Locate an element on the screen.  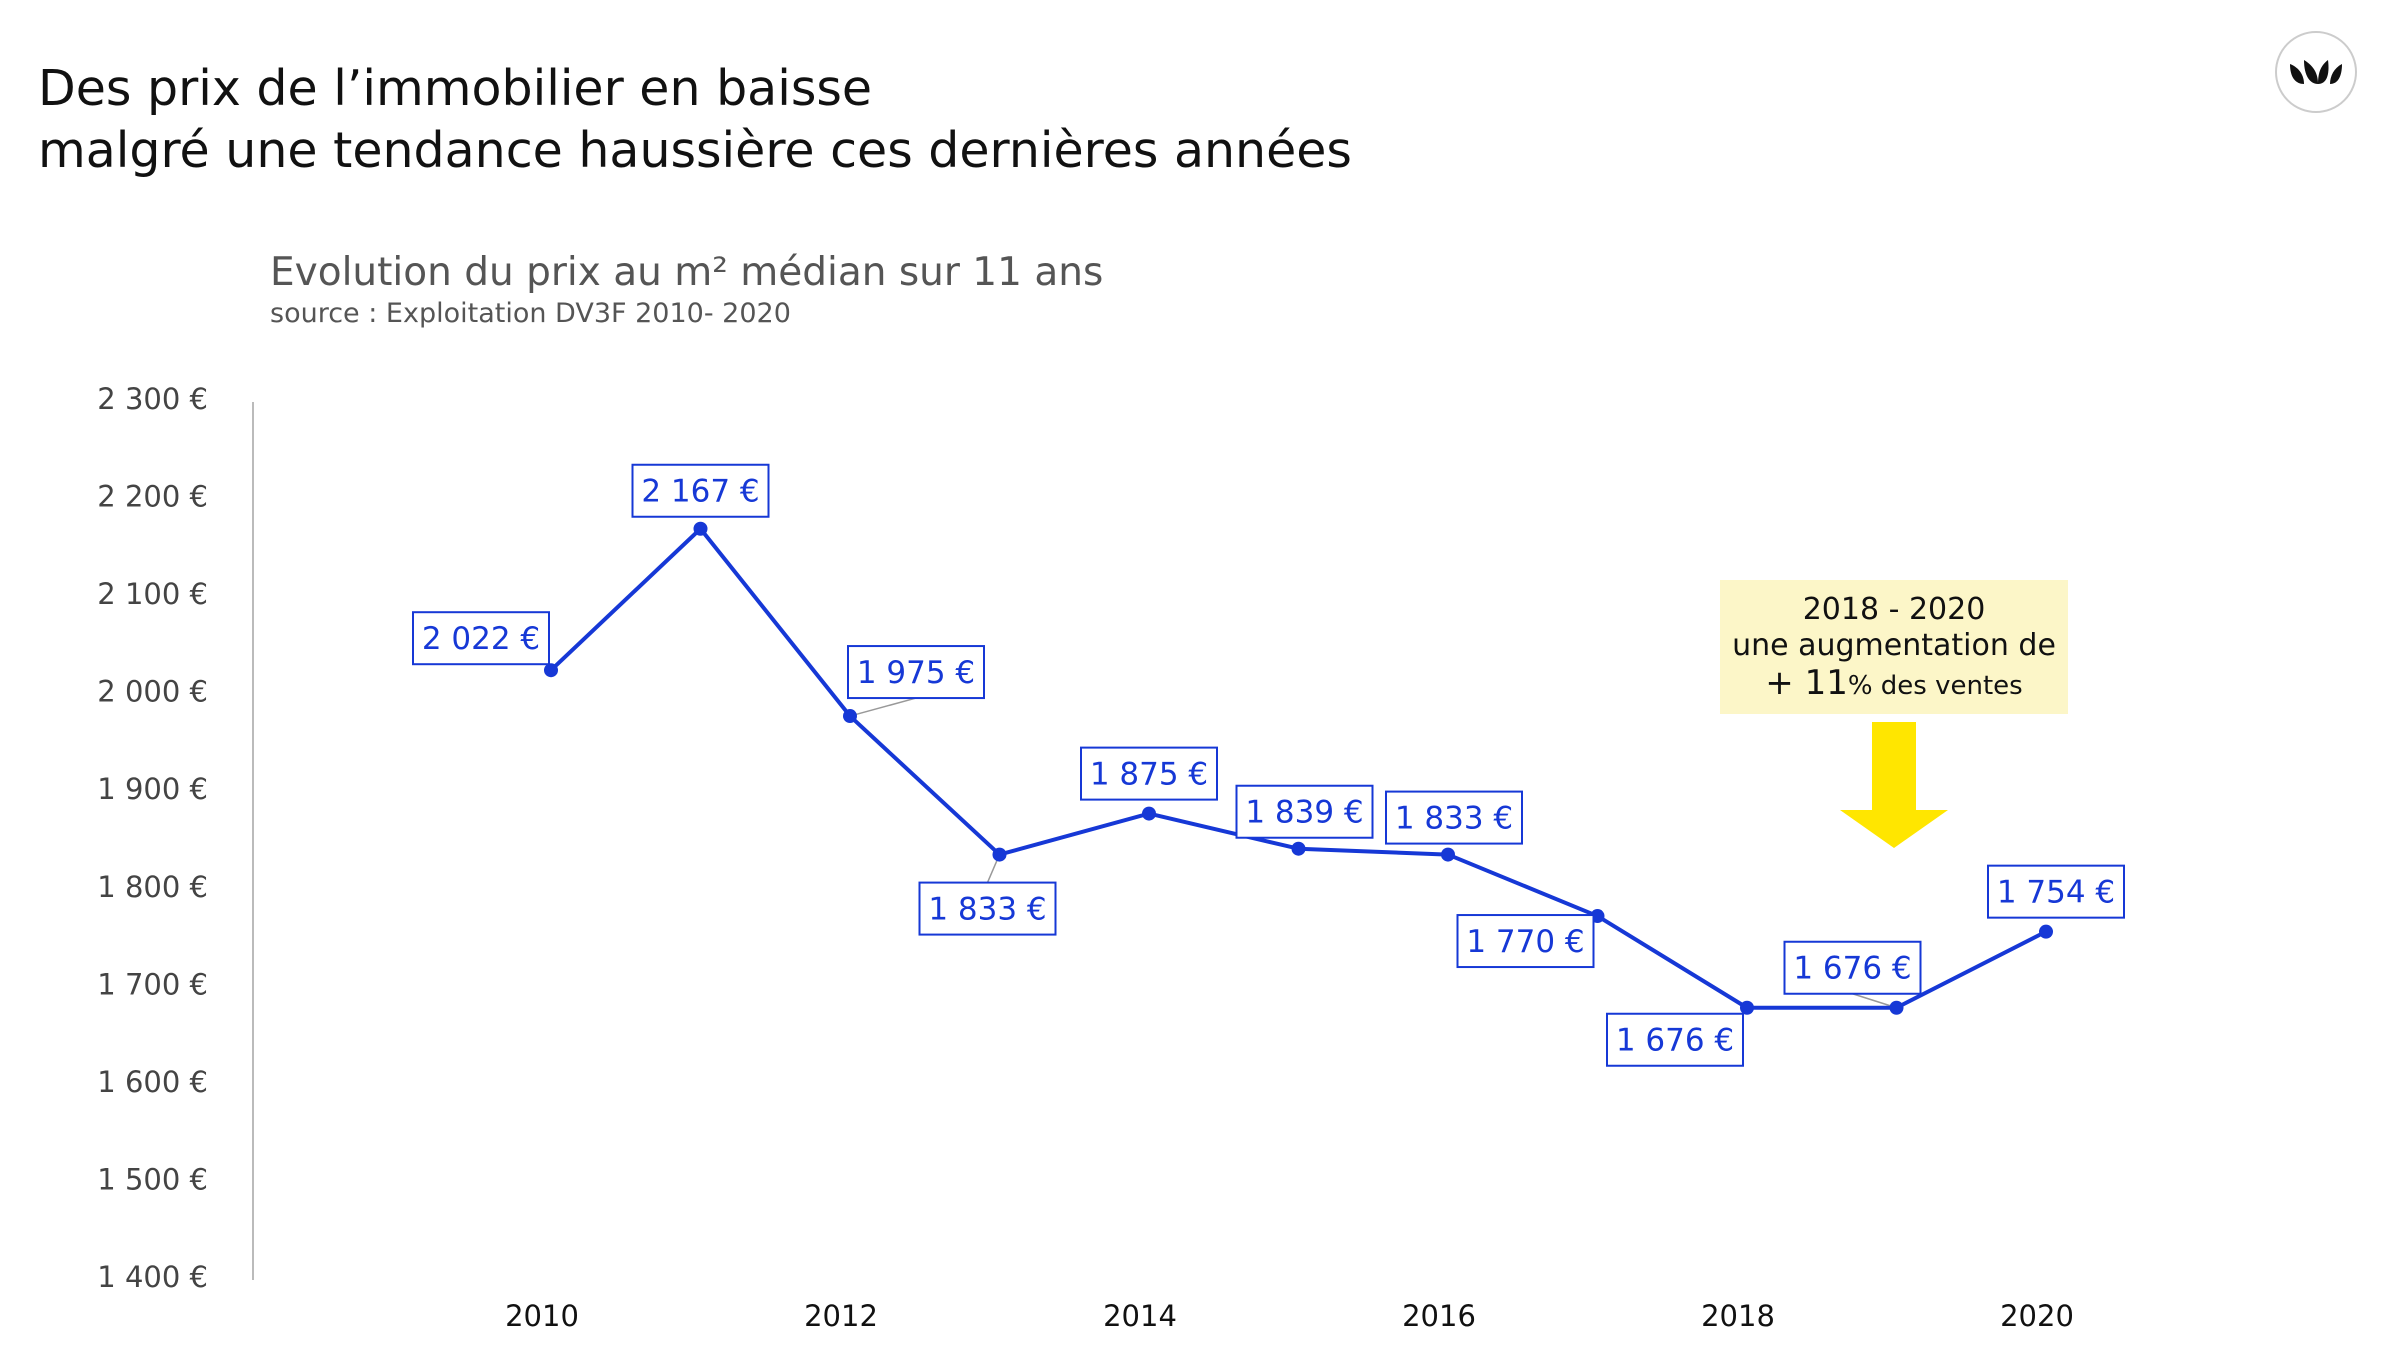
annotation-box is located at coordinates (1894, 647).